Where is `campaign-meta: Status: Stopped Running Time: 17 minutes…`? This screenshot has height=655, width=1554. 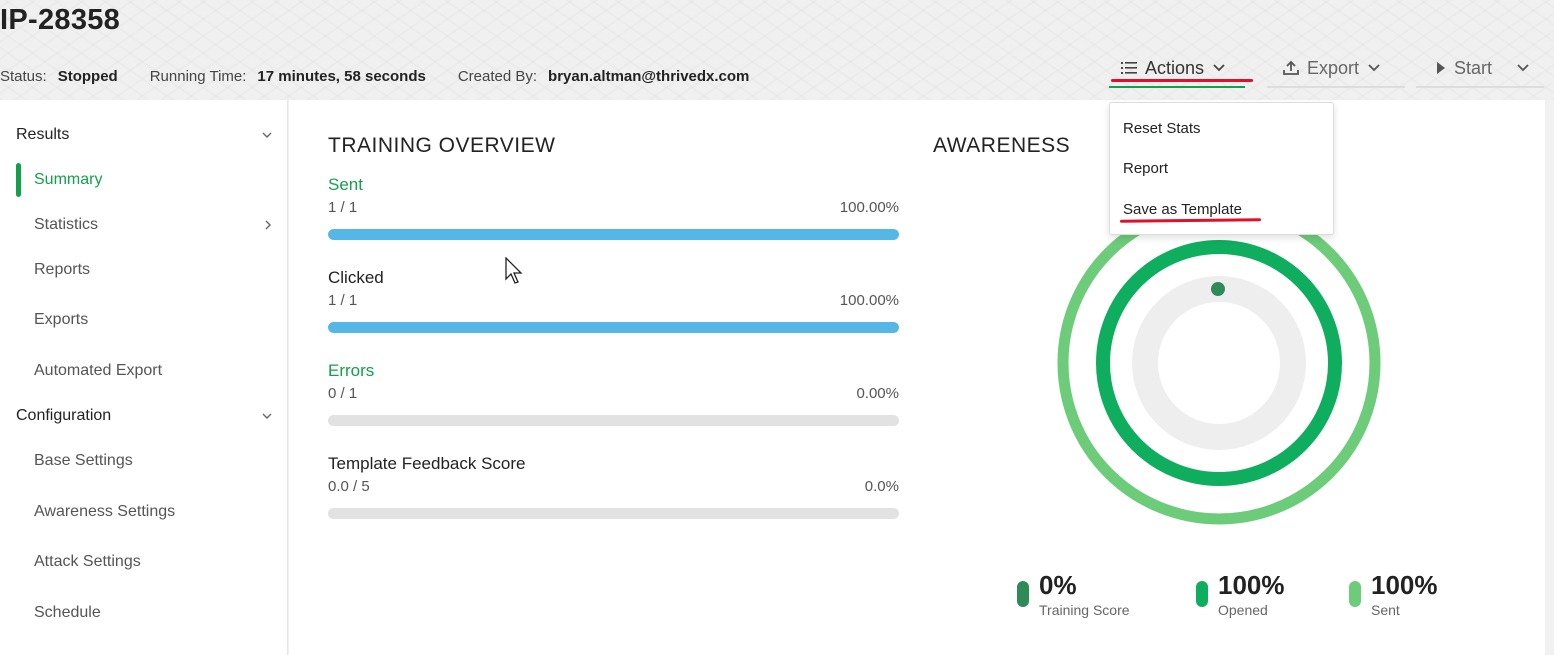 campaign-meta: Status: Stopped Running Time: 17 minutes… is located at coordinates (390, 76).